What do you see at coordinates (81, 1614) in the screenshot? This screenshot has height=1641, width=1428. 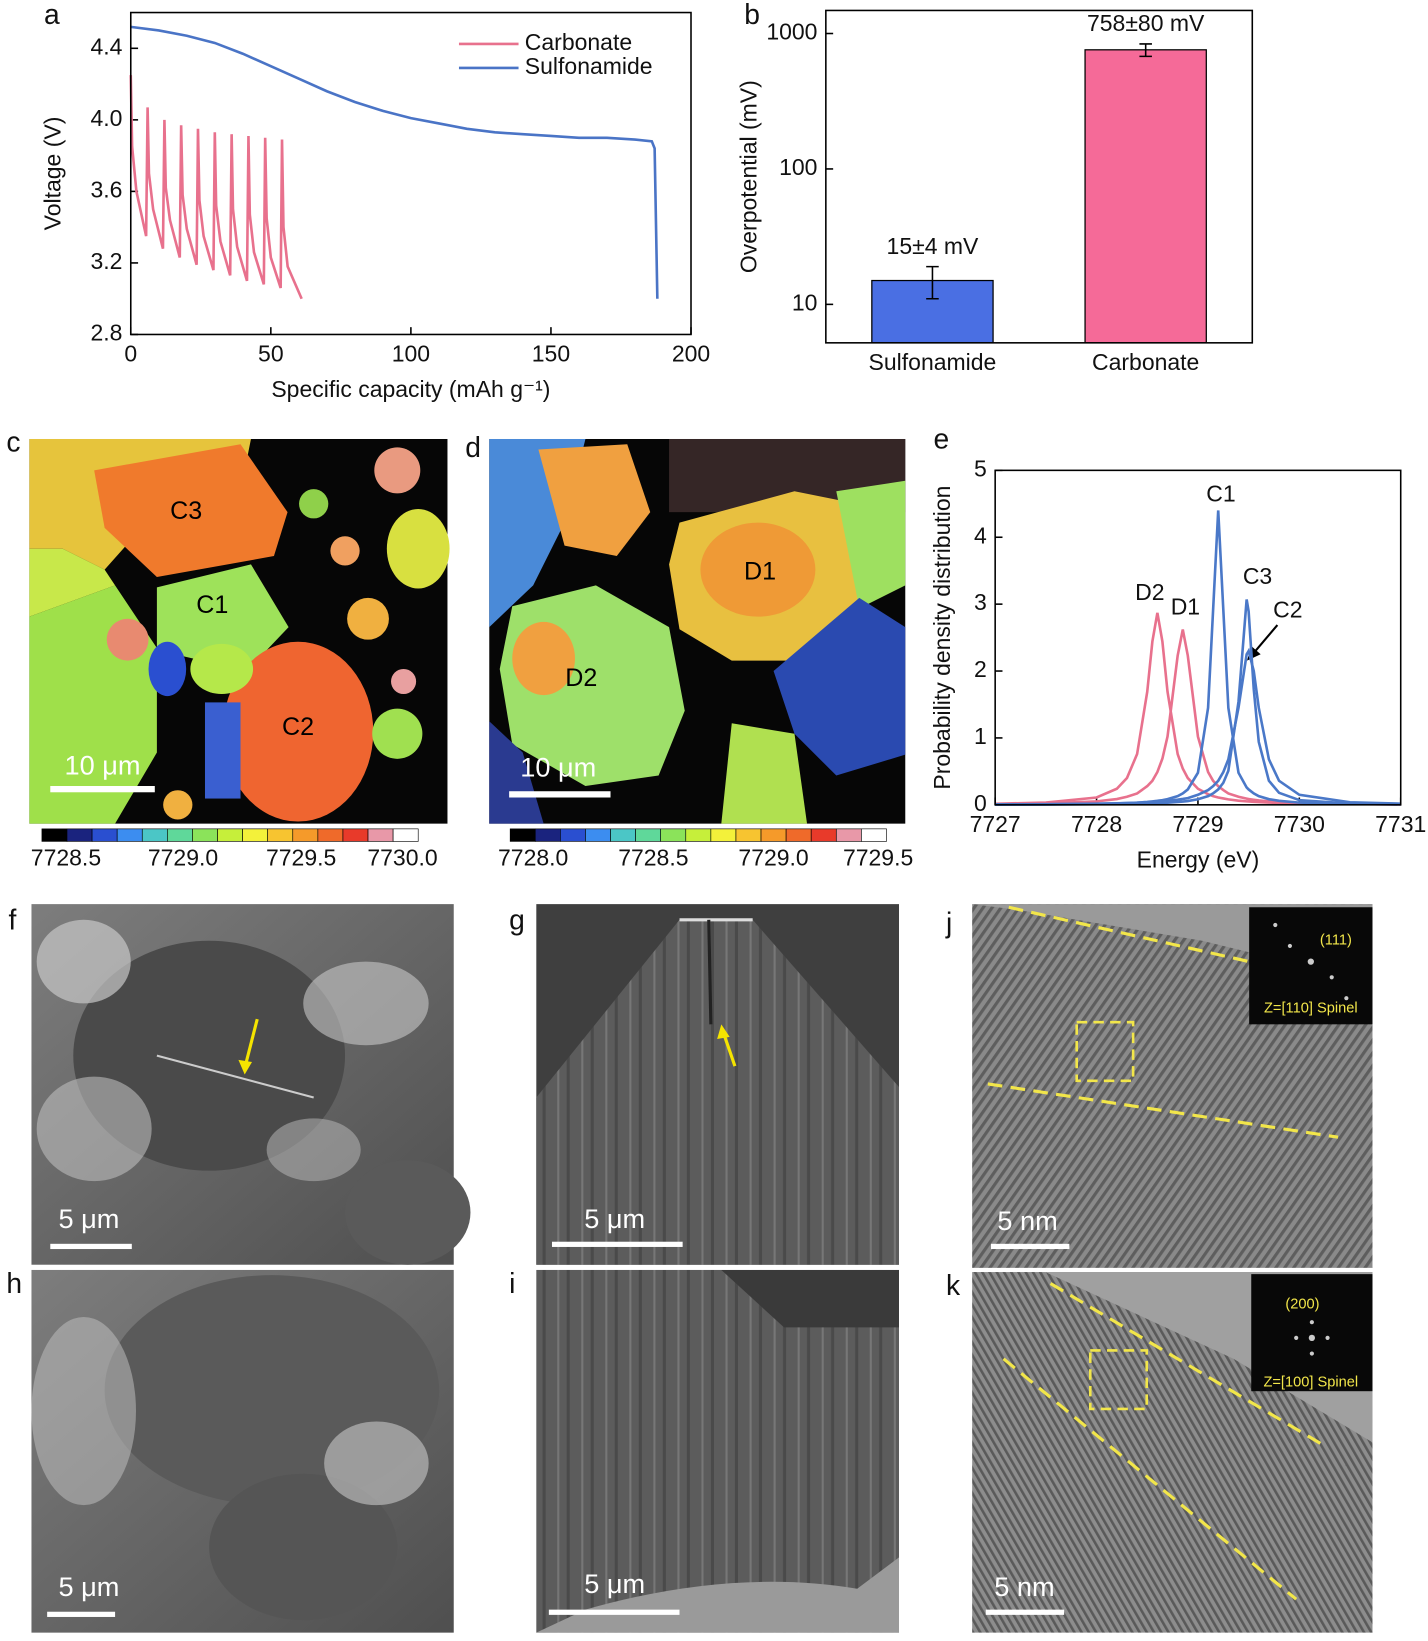 I see `sem-image-h` at bounding box center [81, 1614].